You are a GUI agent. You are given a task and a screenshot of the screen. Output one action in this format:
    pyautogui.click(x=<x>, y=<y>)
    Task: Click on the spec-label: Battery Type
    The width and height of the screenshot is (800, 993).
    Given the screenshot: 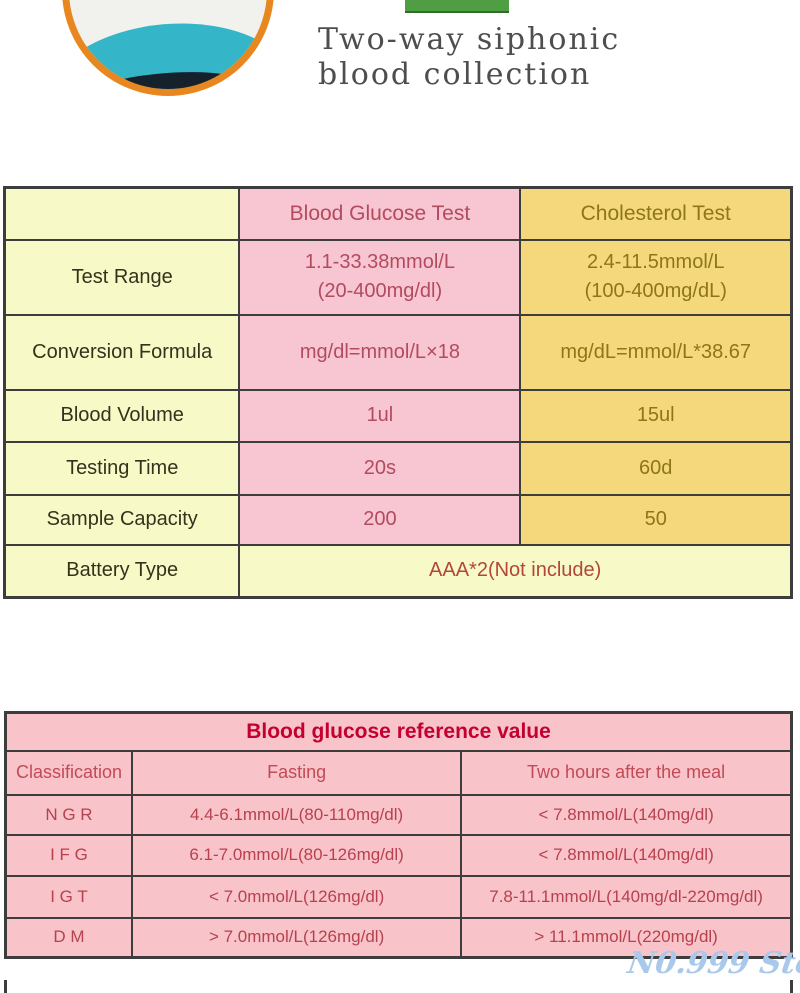 What is the action you would take?
    pyautogui.click(x=122, y=571)
    